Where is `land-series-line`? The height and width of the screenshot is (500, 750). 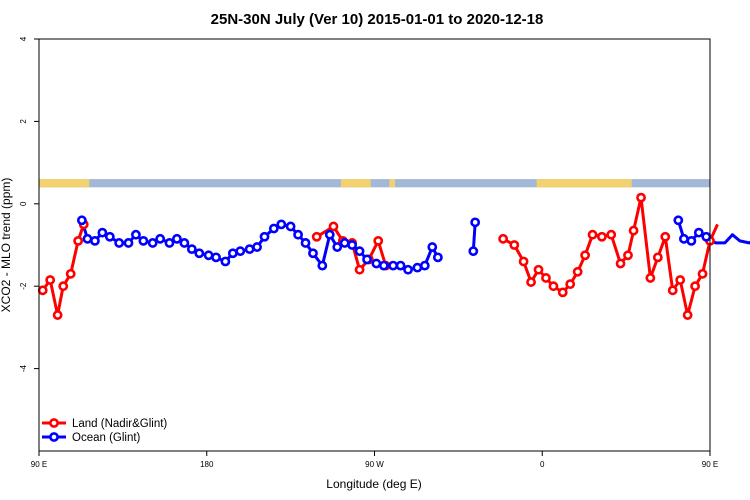 land-series-line is located at coordinates (610, 256).